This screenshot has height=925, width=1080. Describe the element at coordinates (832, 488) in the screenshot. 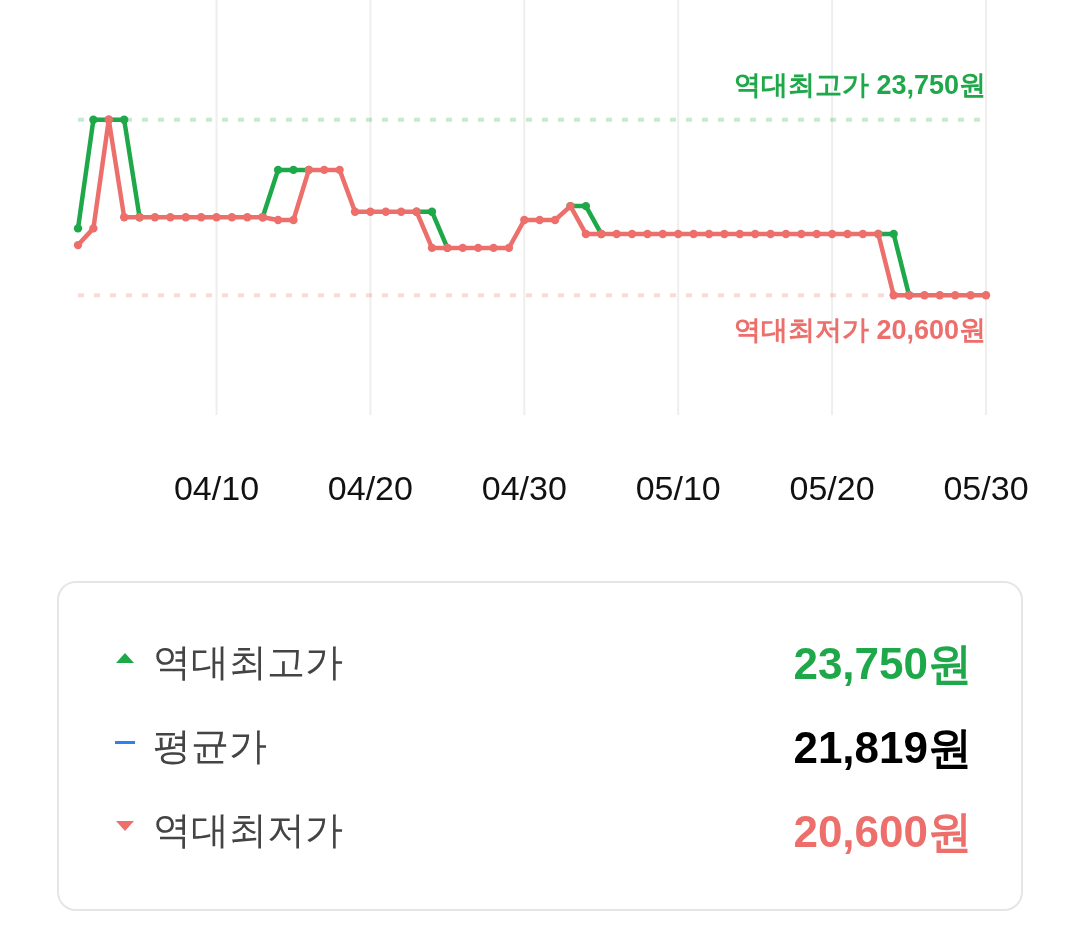

I see `x-tick-label: 05/20` at that location.